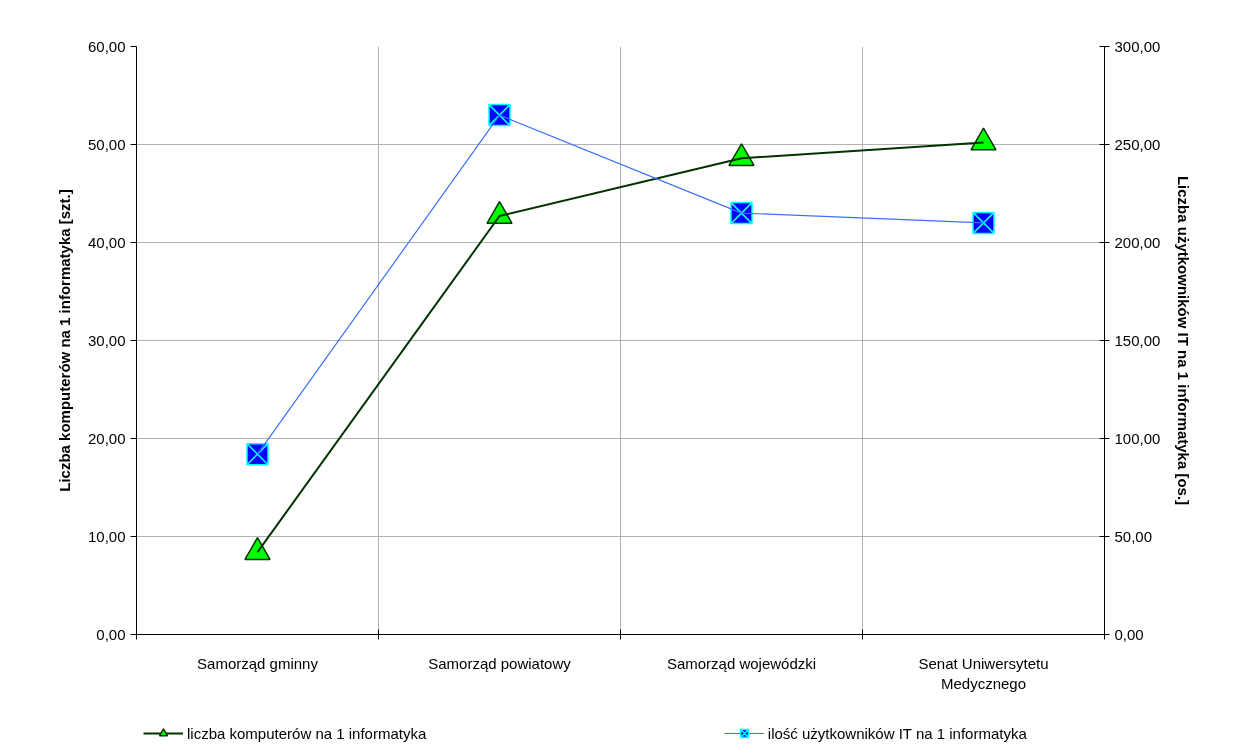 The height and width of the screenshot is (756, 1243). What do you see at coordinates (307, 733) in the screenshot?
I see `legend-label: liczba komputerów na 1 informatyka` at bounding box center [307, 733].